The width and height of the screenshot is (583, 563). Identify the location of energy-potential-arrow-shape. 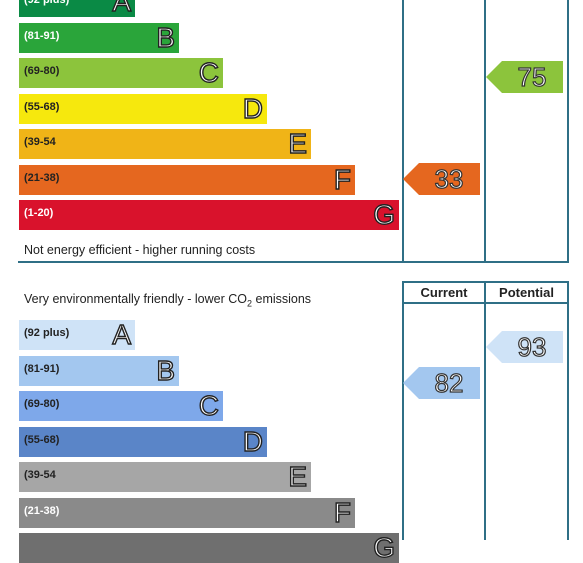
(524, 77).